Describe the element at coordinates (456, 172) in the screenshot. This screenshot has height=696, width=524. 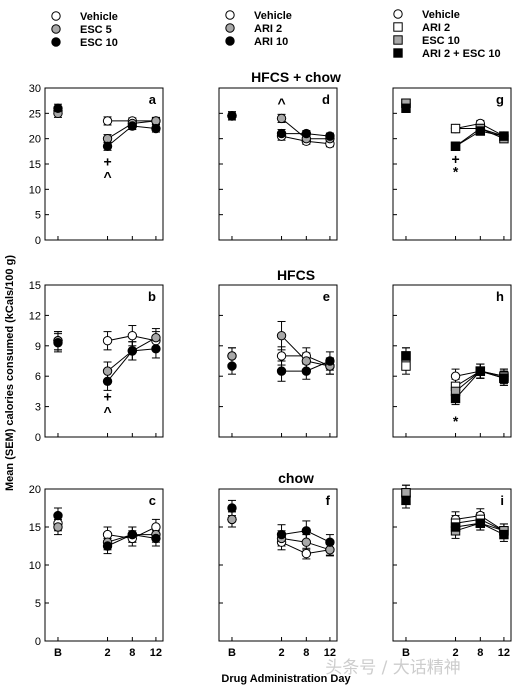
I see `significance-mark: *` at that location.